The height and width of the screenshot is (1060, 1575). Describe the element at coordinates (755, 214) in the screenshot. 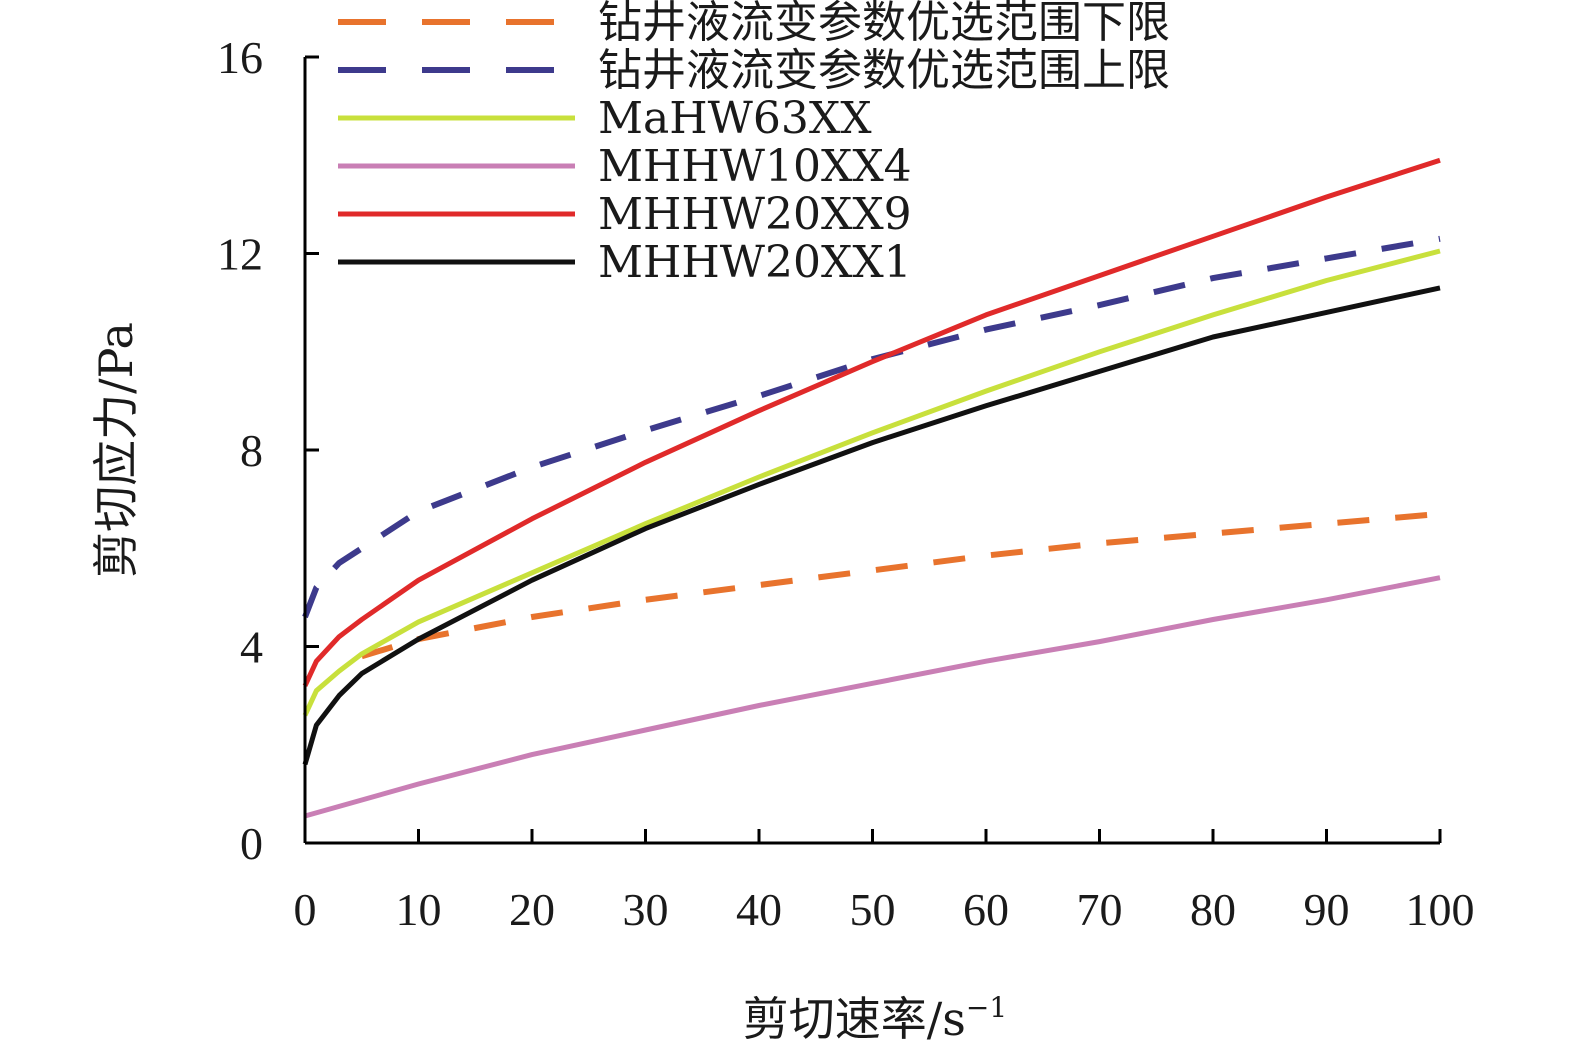

I see `legend-label-4: MHHW20XX9` at that location.